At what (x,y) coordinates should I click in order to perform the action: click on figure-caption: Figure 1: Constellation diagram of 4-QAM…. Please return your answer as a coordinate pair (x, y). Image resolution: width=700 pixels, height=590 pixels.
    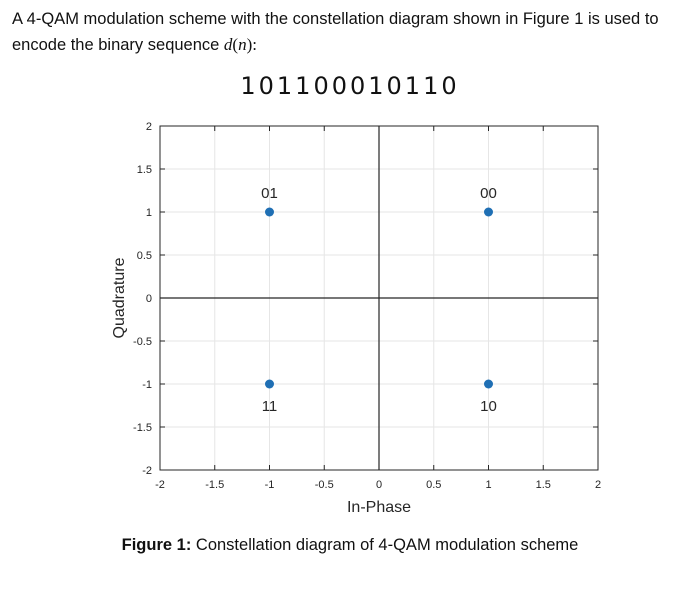
    Looking at the image, I should click on (350, 545).